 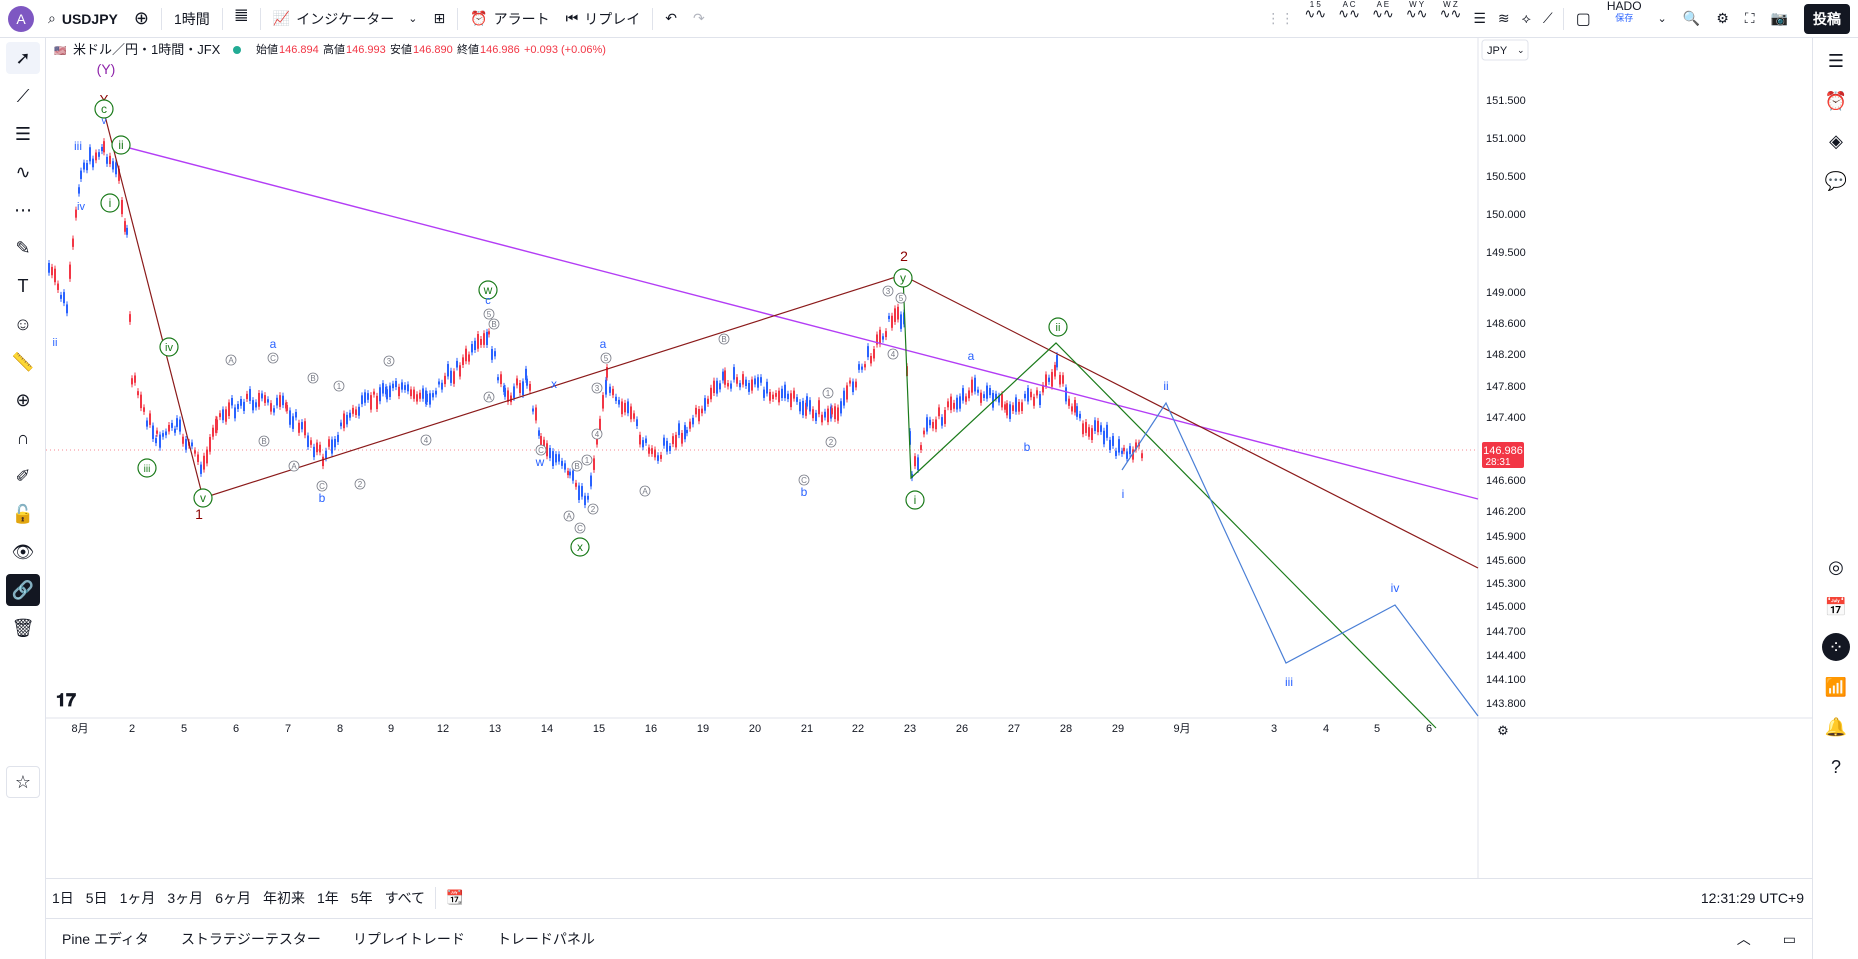 I want to click on marker: A, so click(x=231, y=360).